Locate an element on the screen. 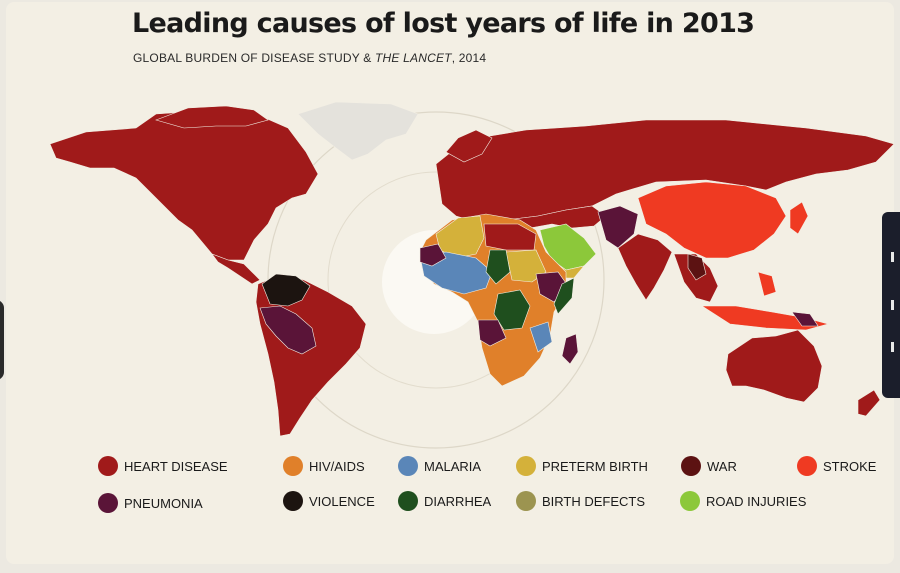 The width and height of the screenshot is (900, 573). legend-item-war: WAR is located at coordinates (709, 466).